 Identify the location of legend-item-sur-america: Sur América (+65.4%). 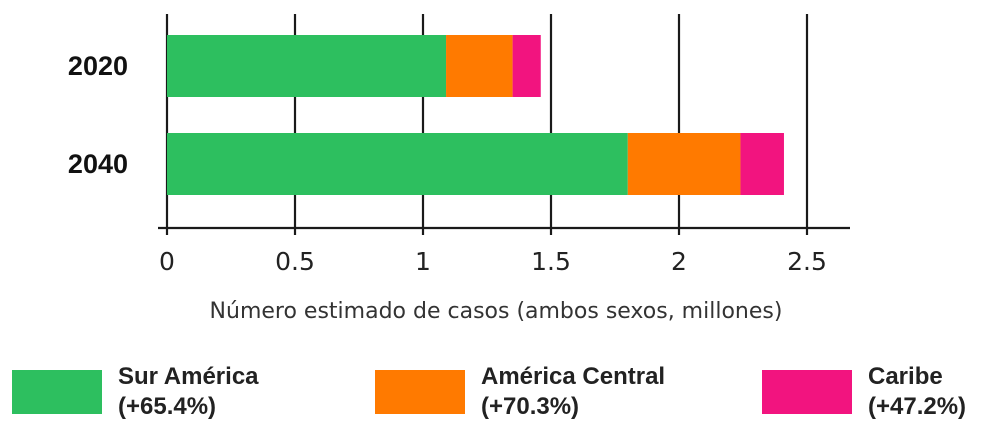
(135, 392).